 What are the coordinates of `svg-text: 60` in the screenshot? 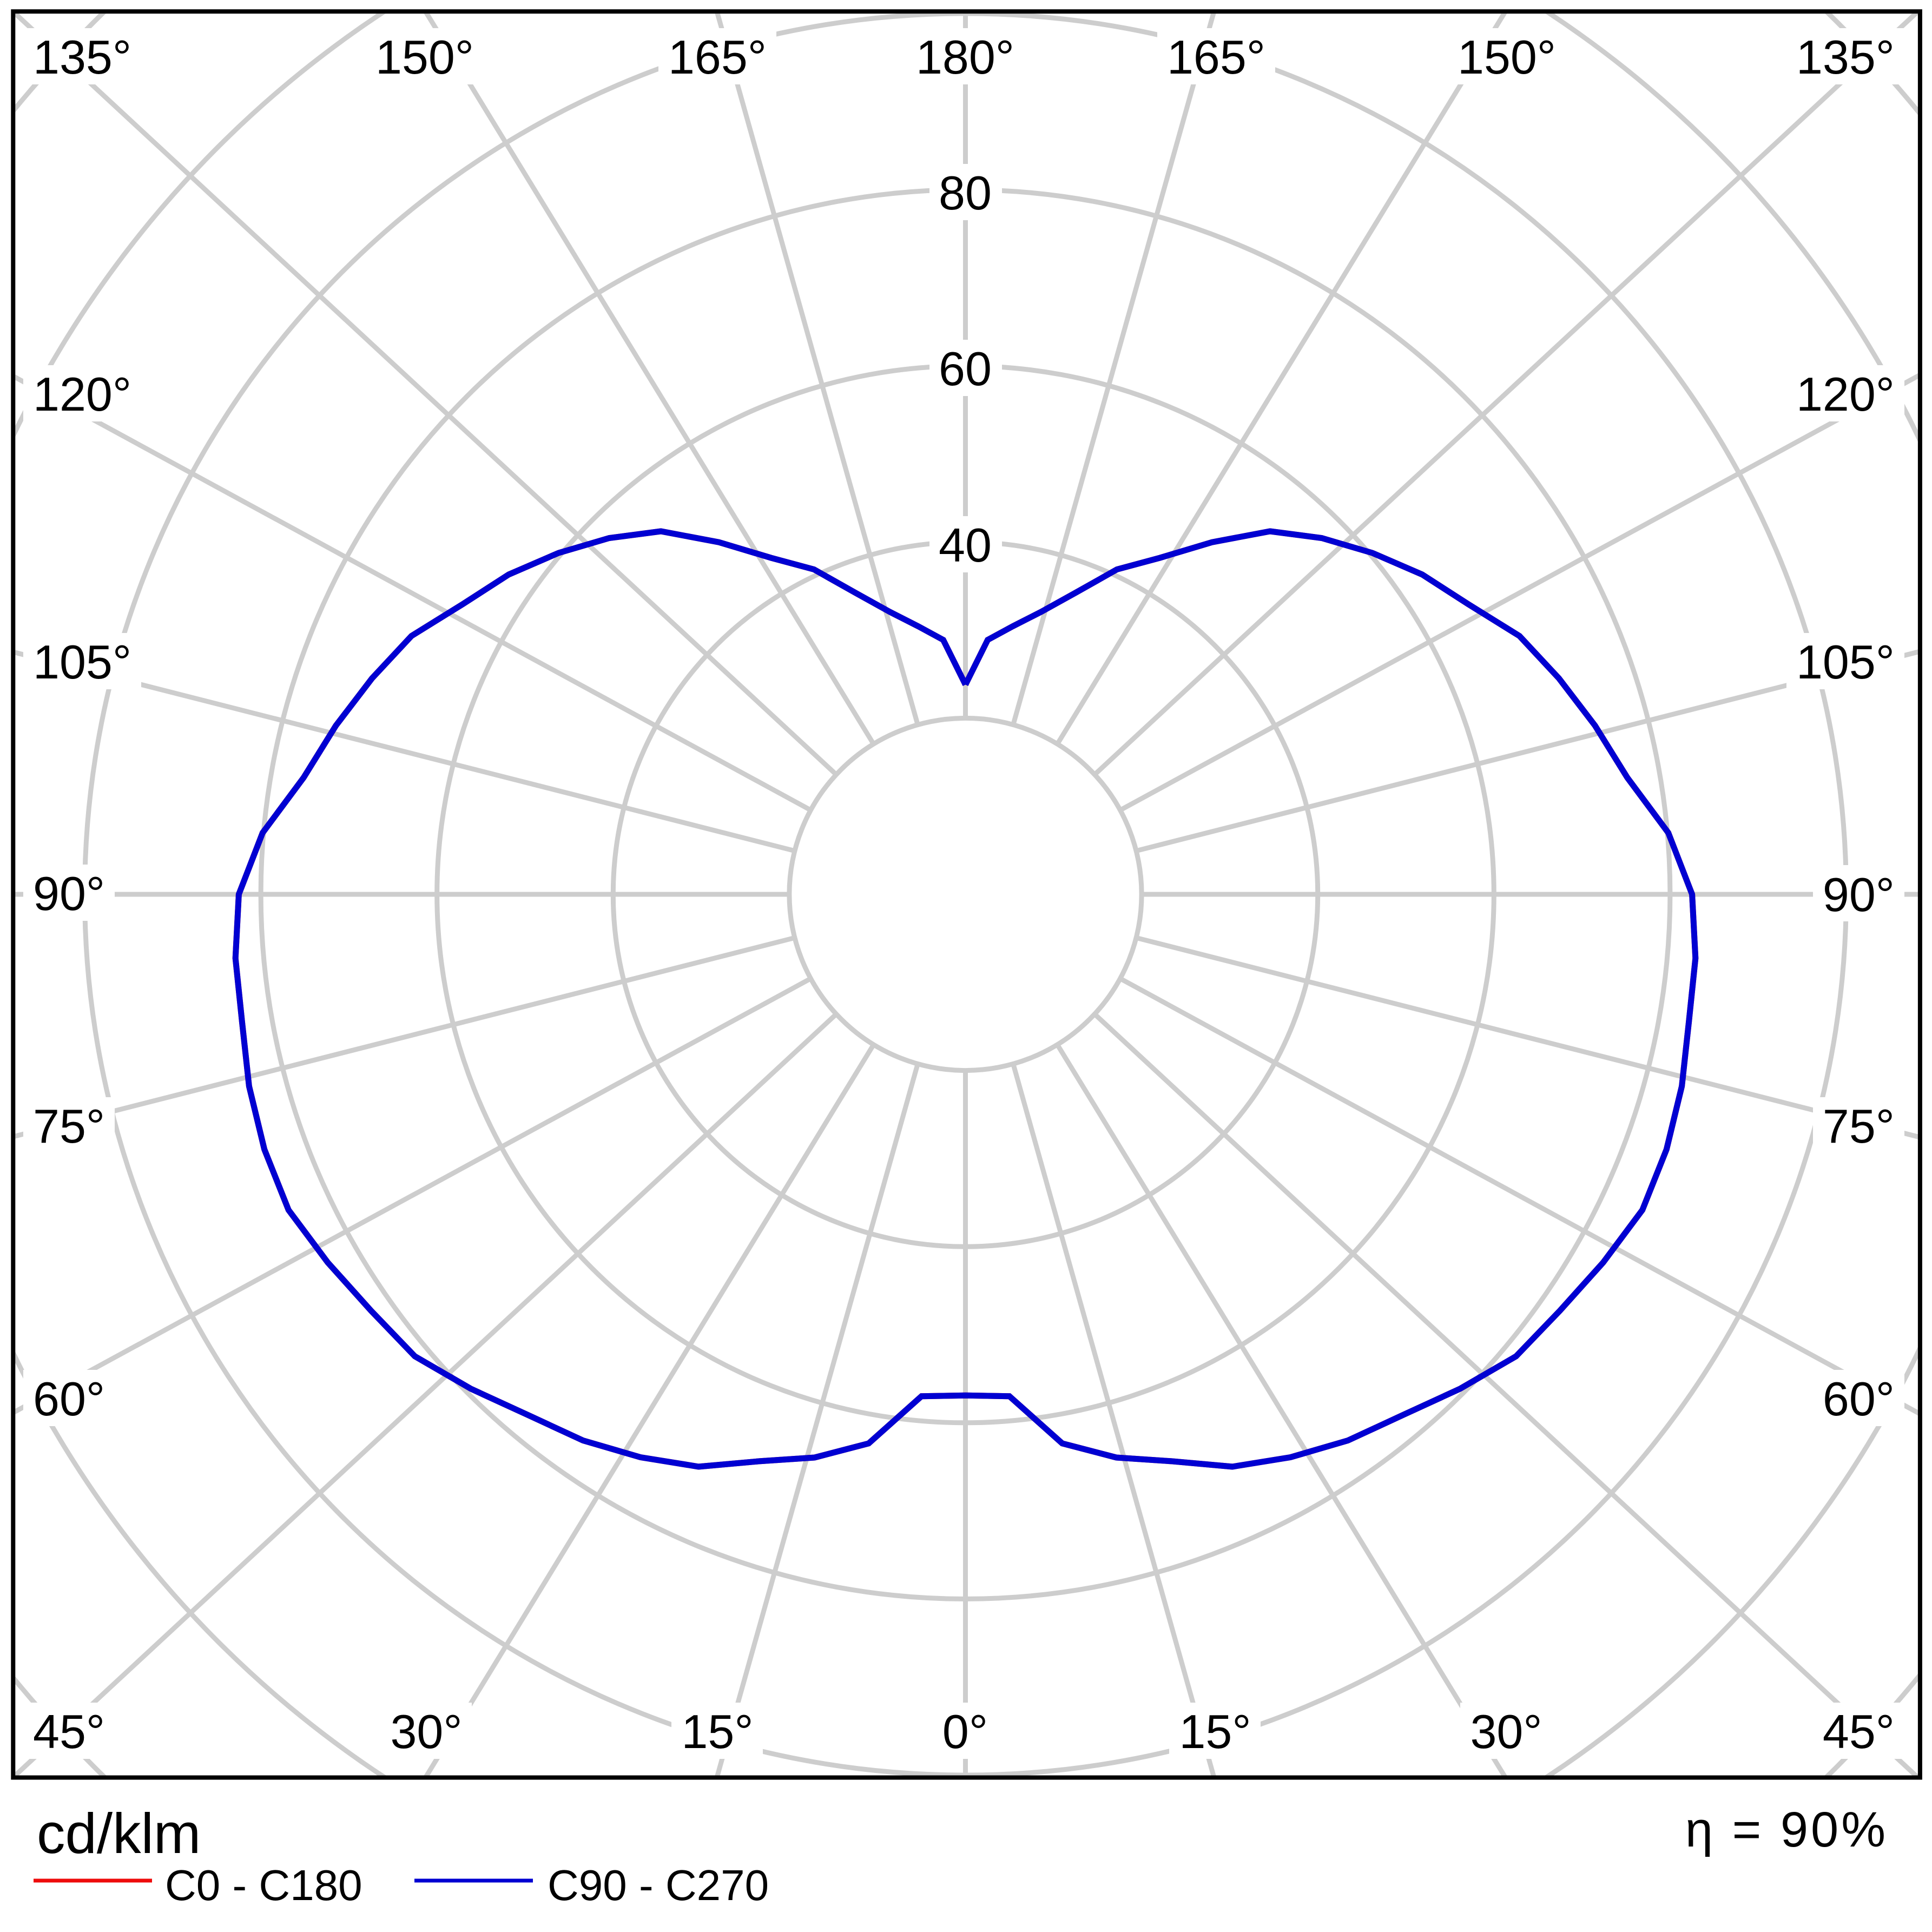 It's located at (965, 368).